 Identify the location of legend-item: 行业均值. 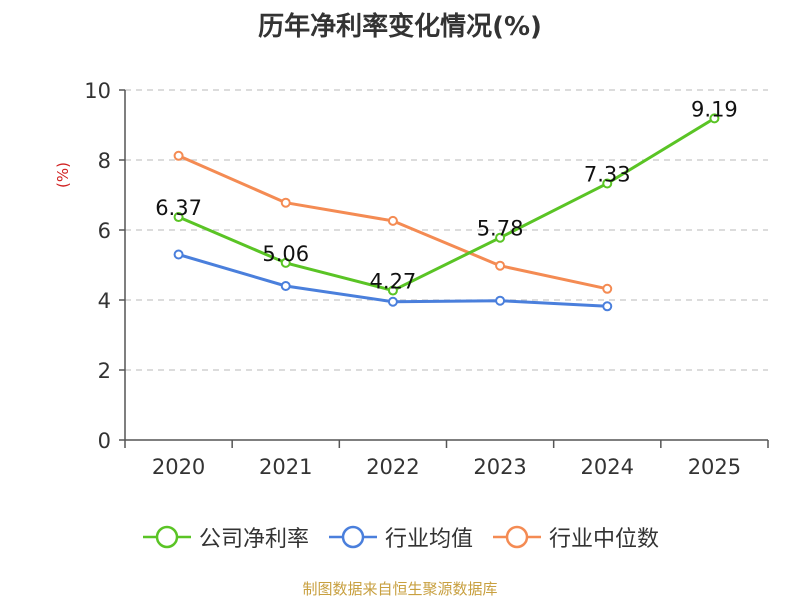
(400, 537).